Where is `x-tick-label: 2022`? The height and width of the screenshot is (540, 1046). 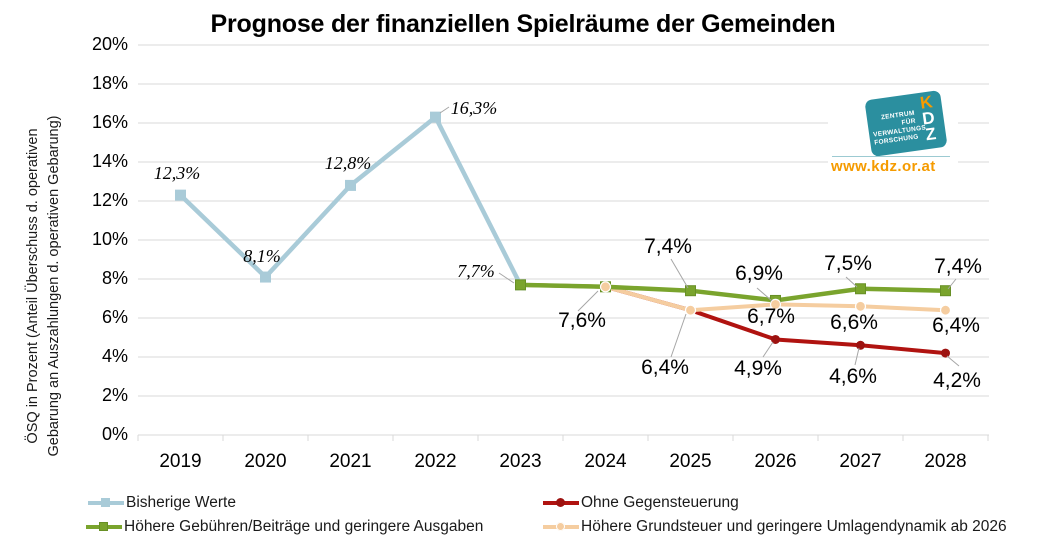
x-tick-label: 2022 is located at coordinates (435, 461).